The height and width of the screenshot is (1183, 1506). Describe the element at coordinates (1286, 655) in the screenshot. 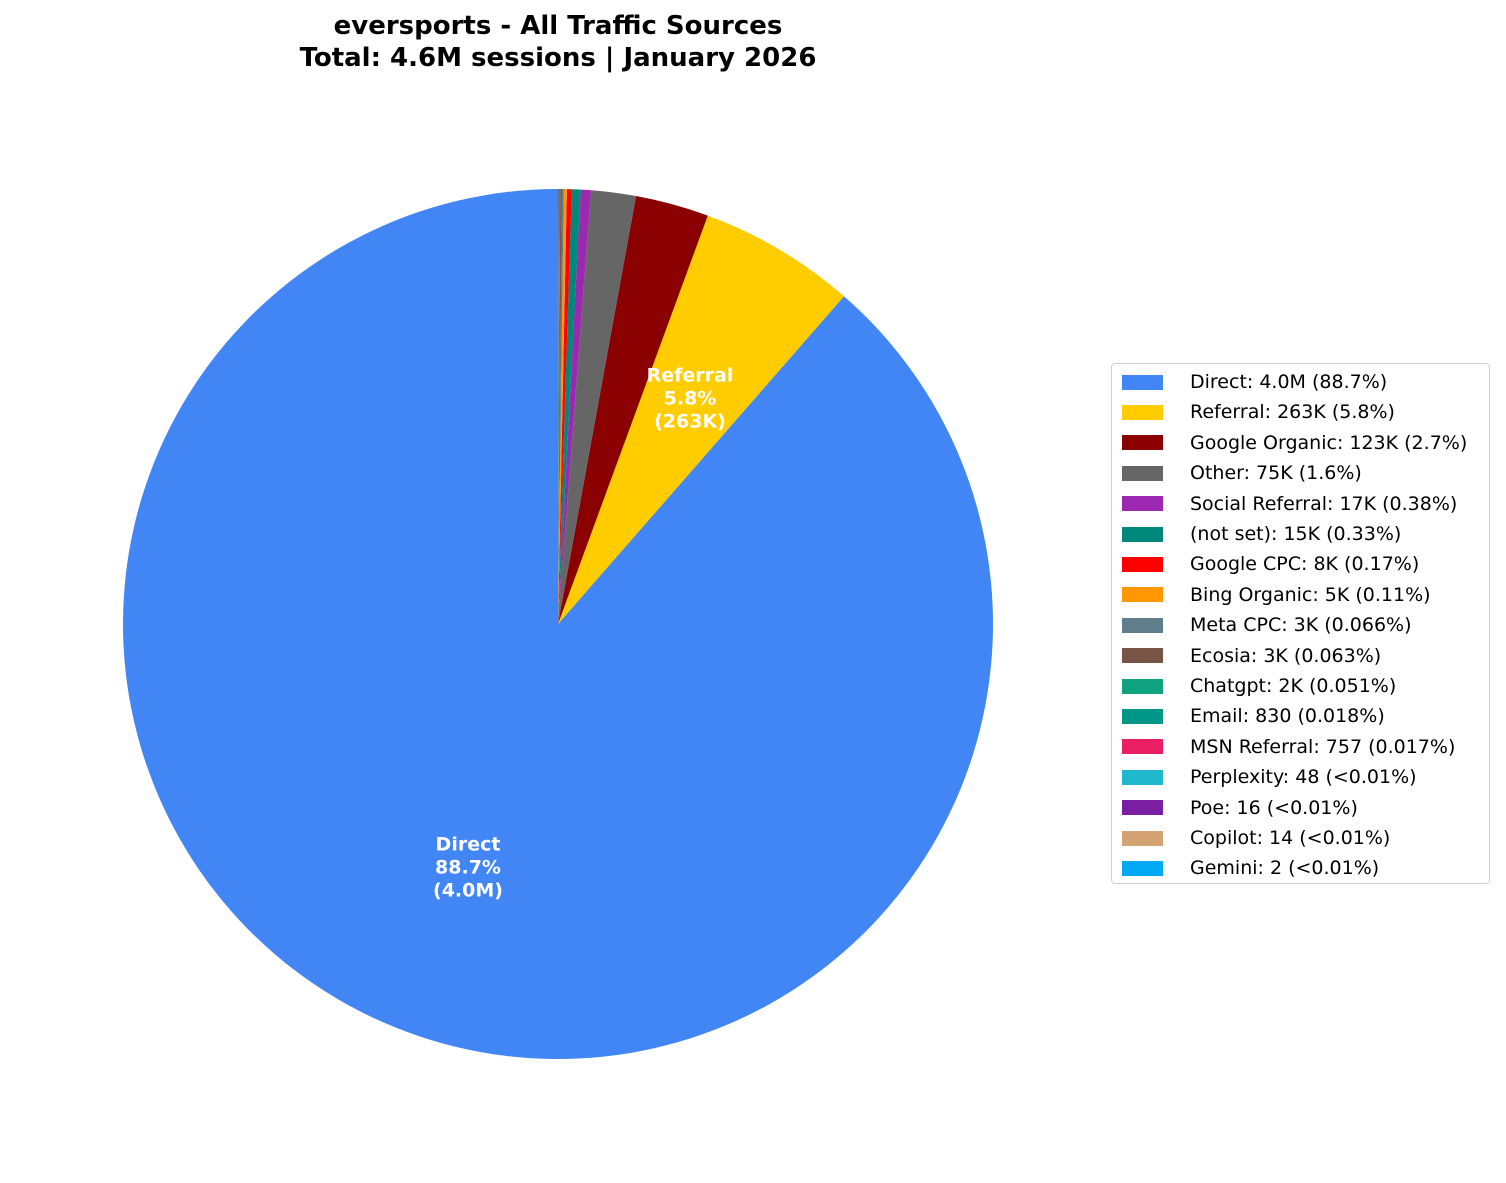

I see `legend-label: Ecosia: 3K (0.063%)` at that location.